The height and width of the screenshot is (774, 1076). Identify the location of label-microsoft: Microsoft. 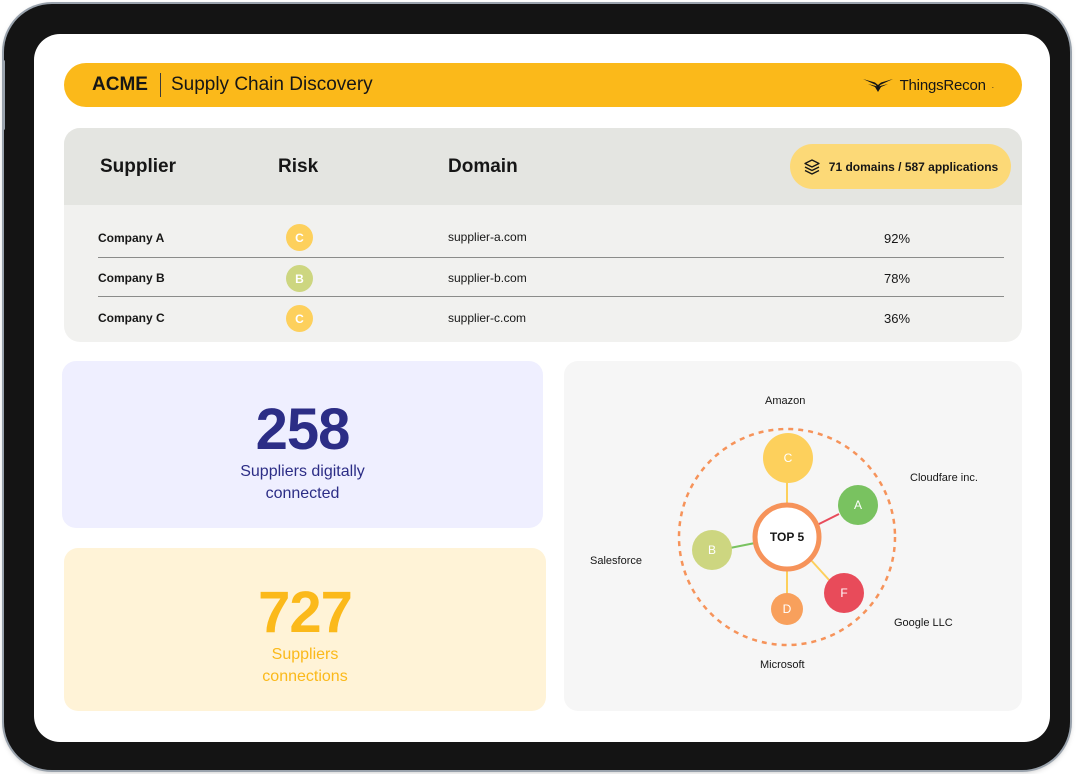
(782, 665).